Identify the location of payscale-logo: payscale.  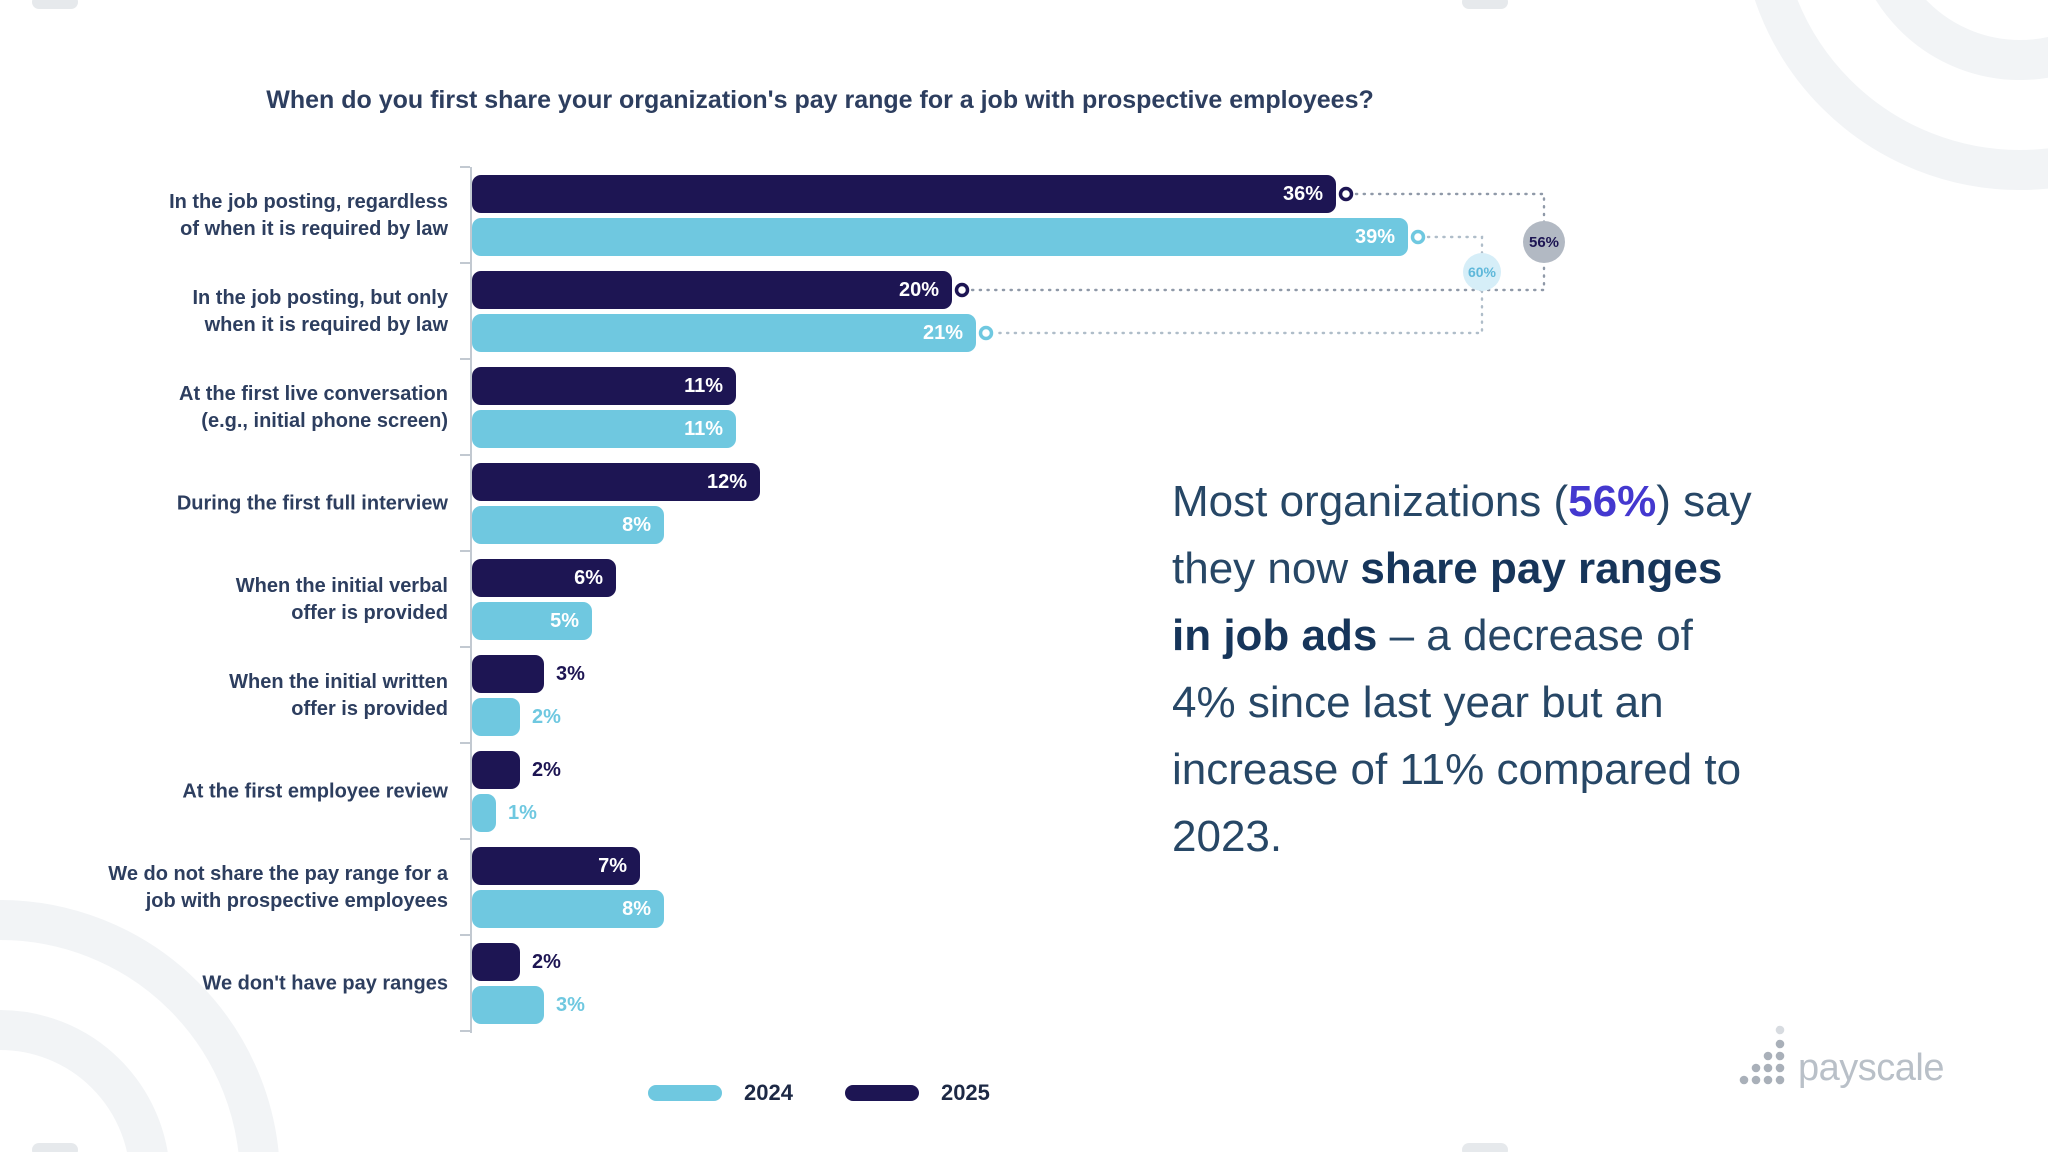
(1841, 1055).